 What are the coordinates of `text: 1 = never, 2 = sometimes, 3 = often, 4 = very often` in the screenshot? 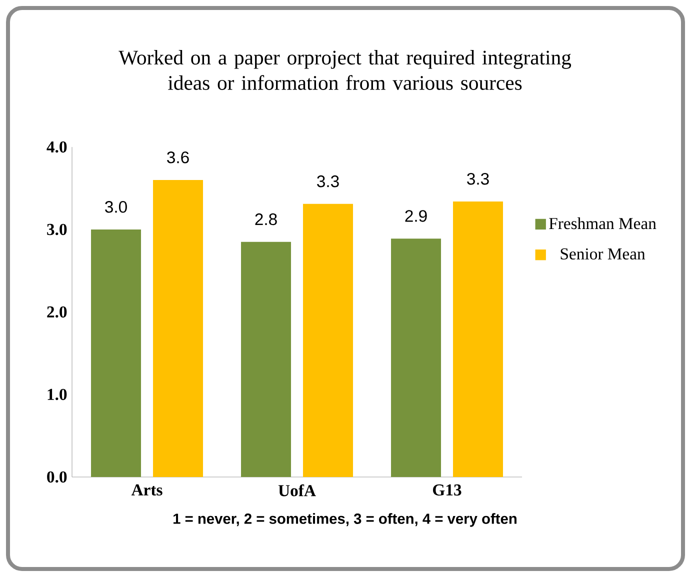 It's located at (345, 520).